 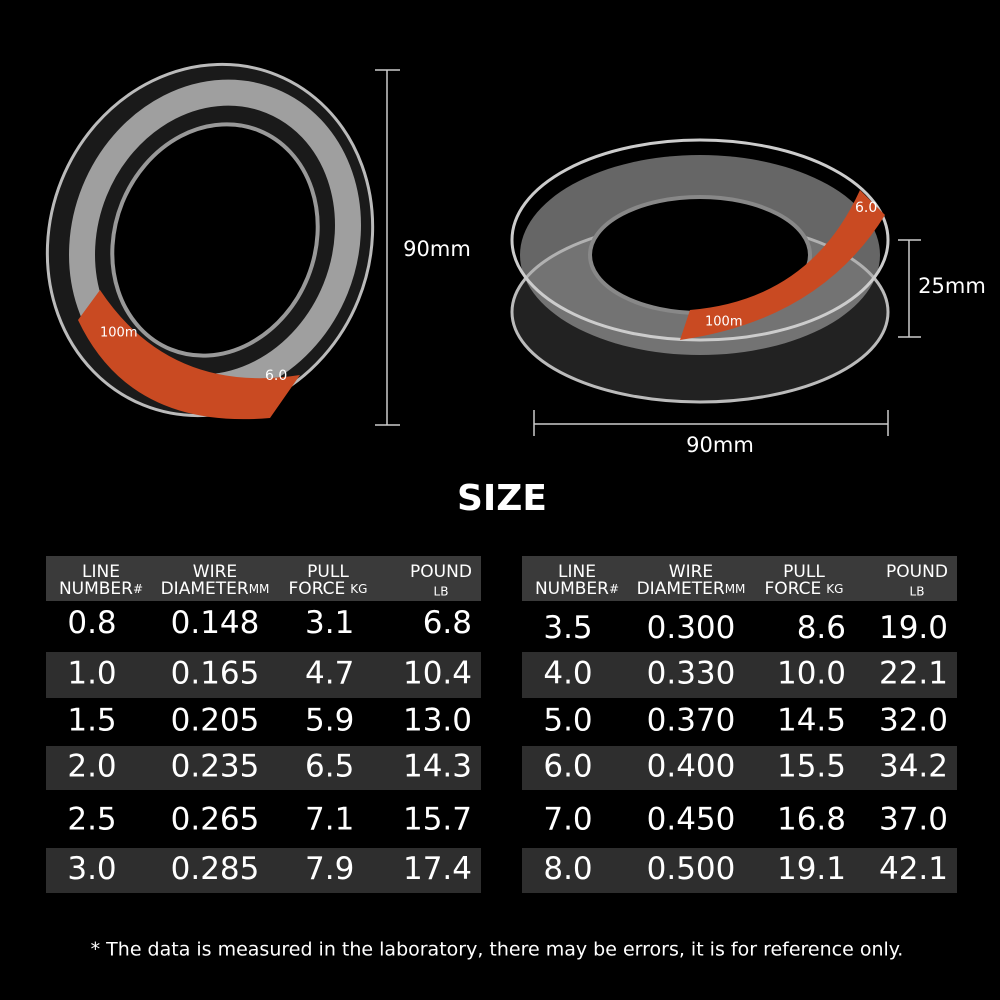 I want to click on table-cell: 5.9, so click(x=329, y=721).